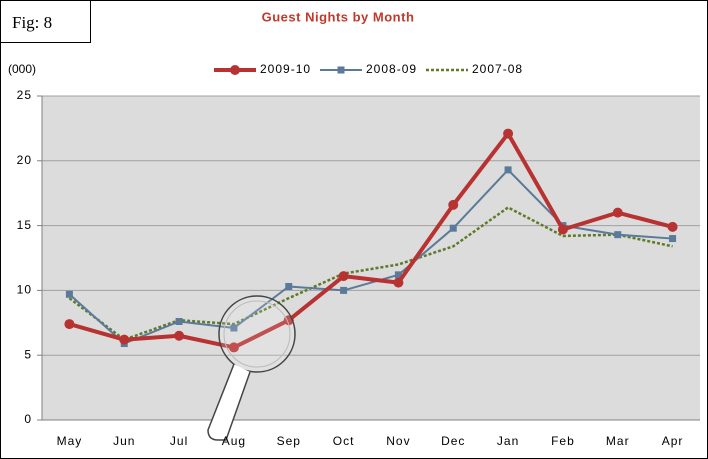 This screenshot has height=459, width=708. What do you see at coordinates (251, 368) in the screenshot?
I see `magnifier-icon` at bounding box center [251, 368].